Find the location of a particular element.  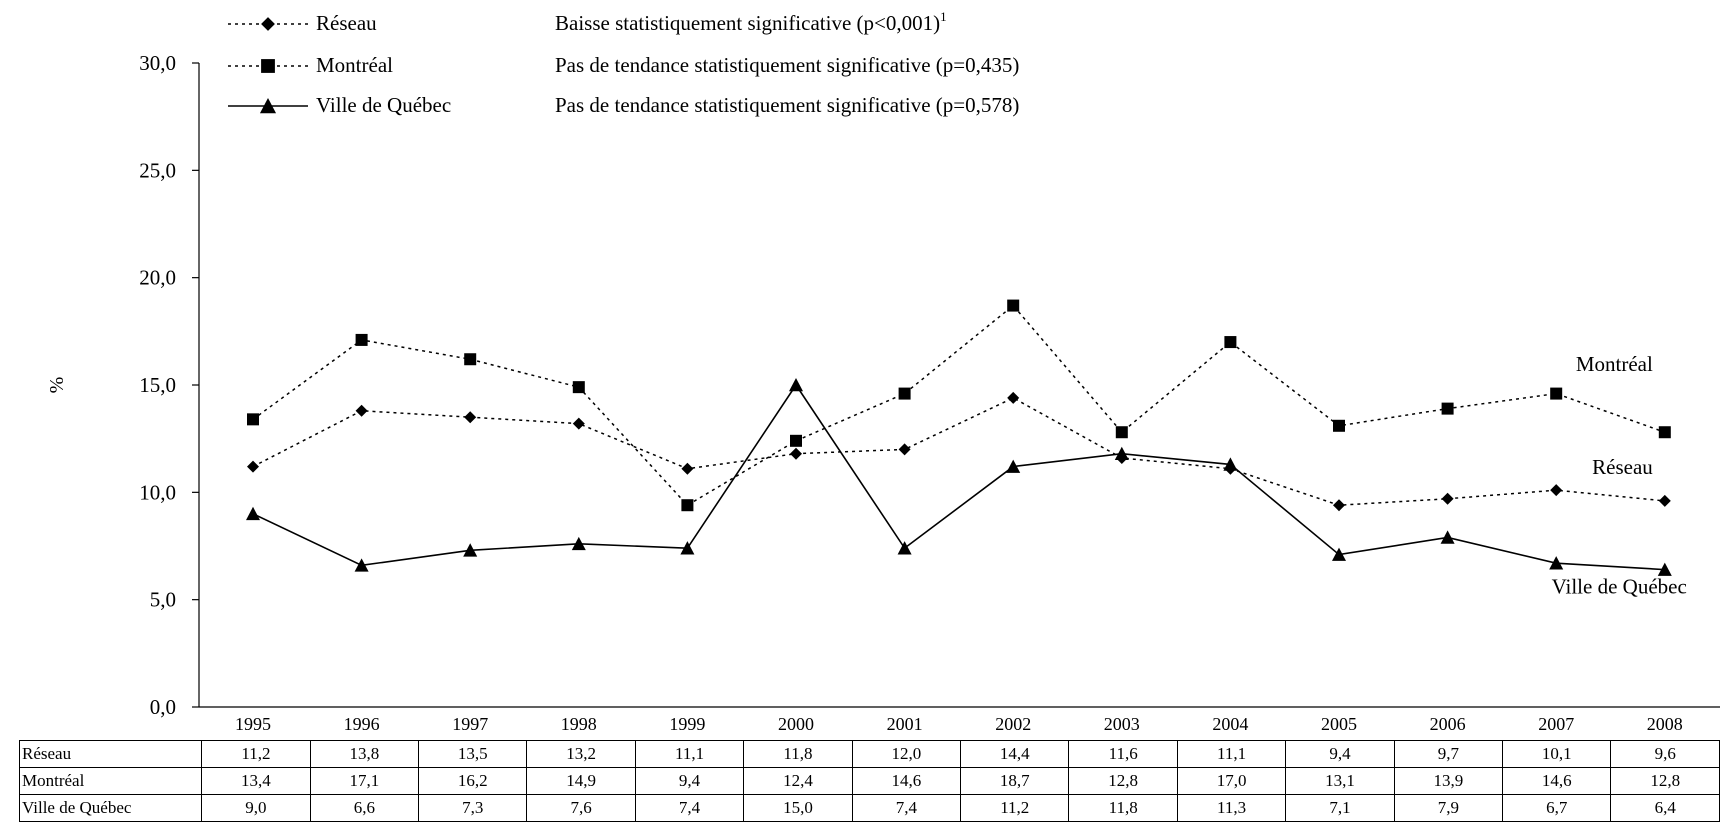

table-cell: 11,8 is located at coordinates (1123, 808).